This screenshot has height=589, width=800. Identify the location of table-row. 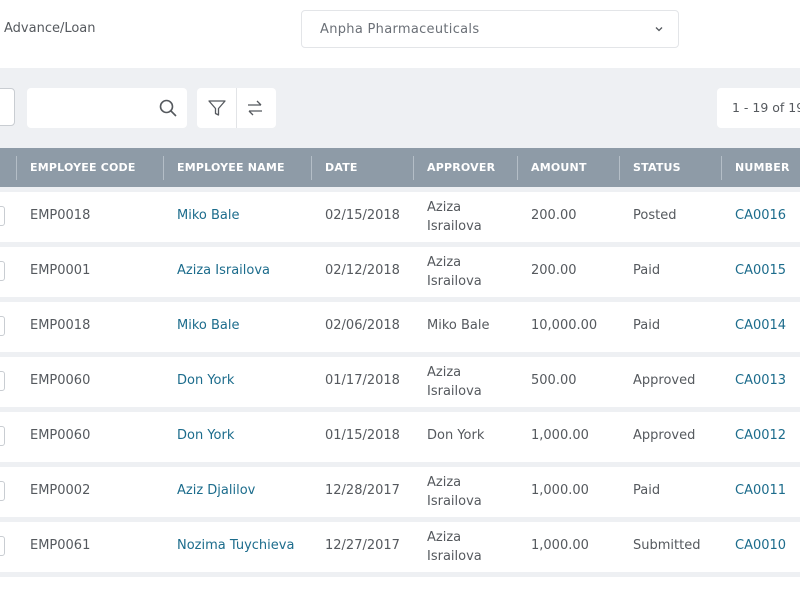
(400, 583).